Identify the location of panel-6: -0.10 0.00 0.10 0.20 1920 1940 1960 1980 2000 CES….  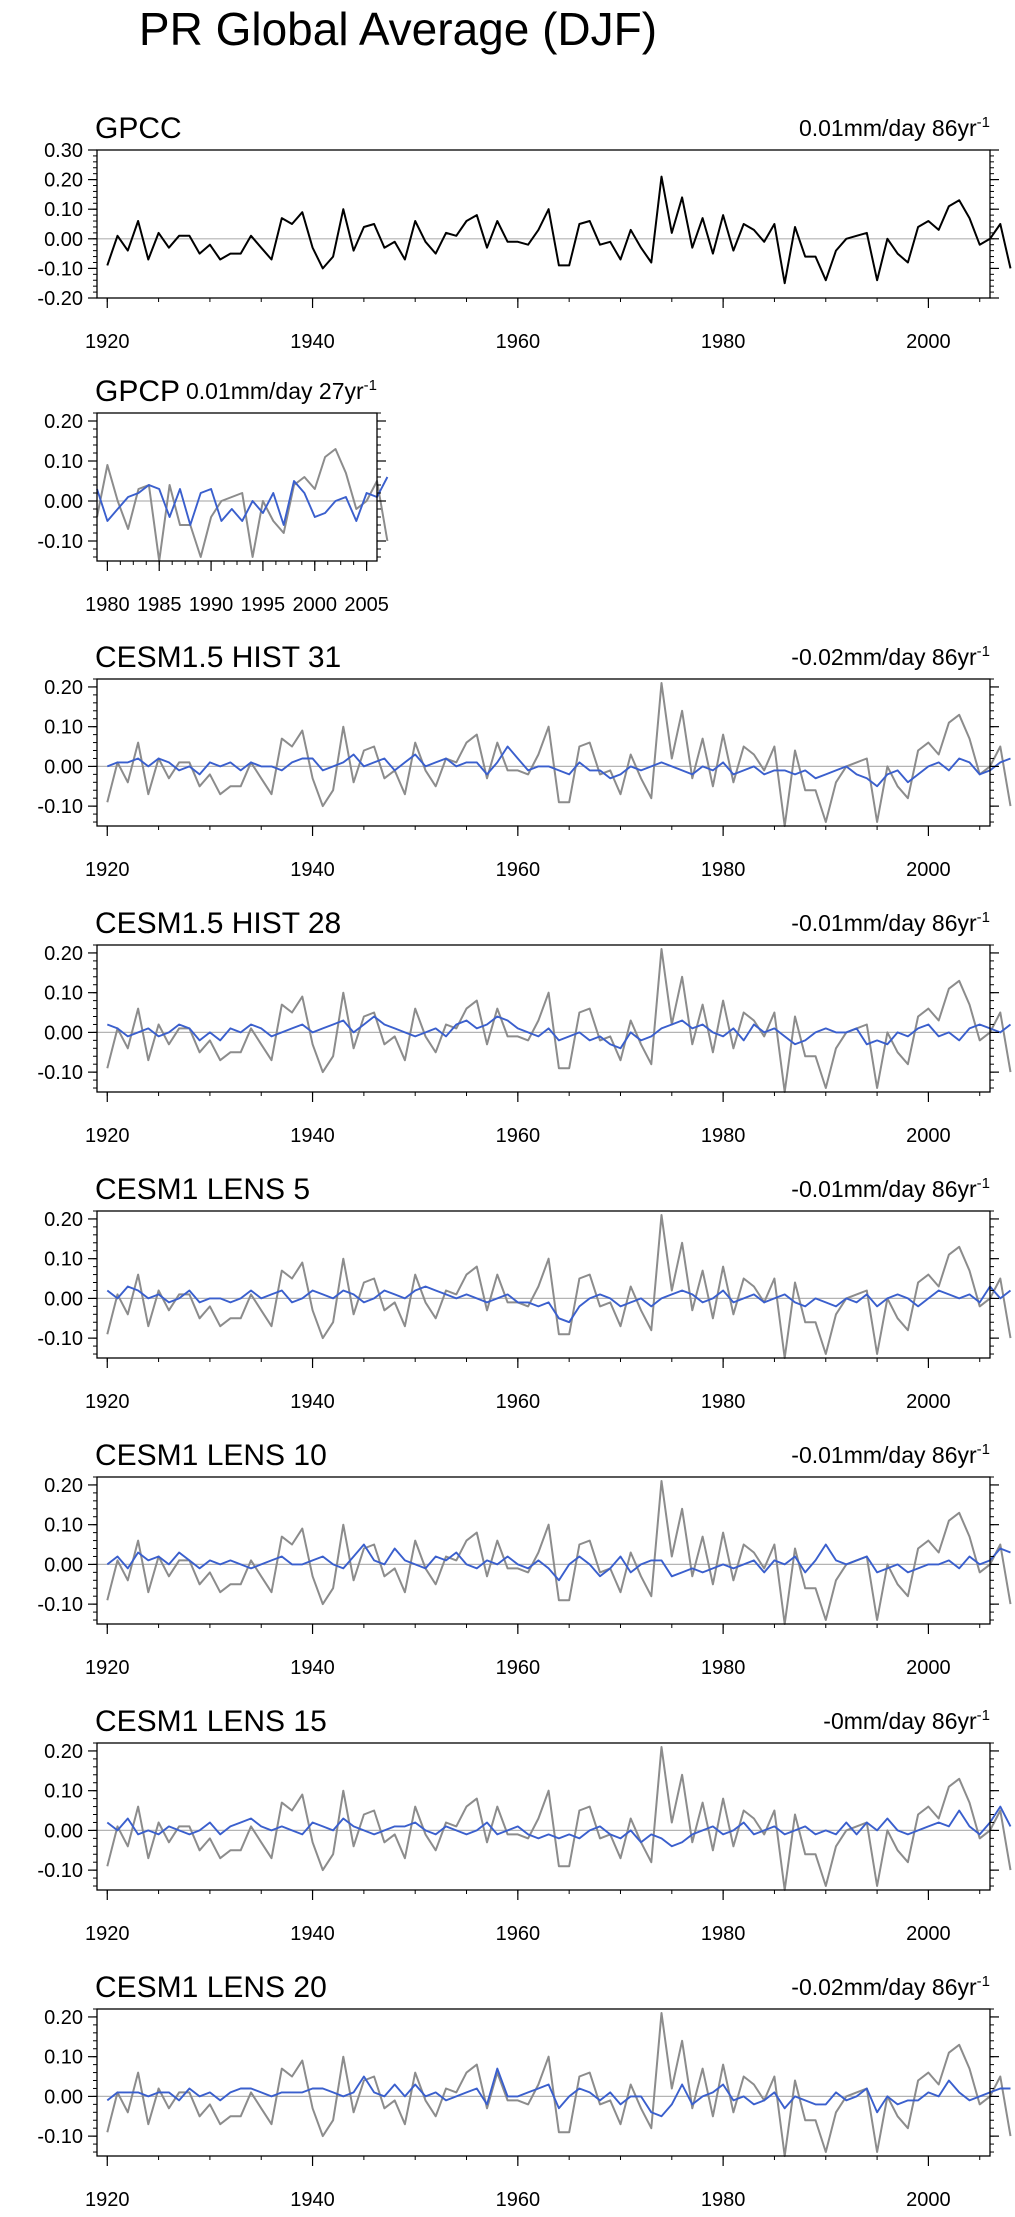
(524, 1559).